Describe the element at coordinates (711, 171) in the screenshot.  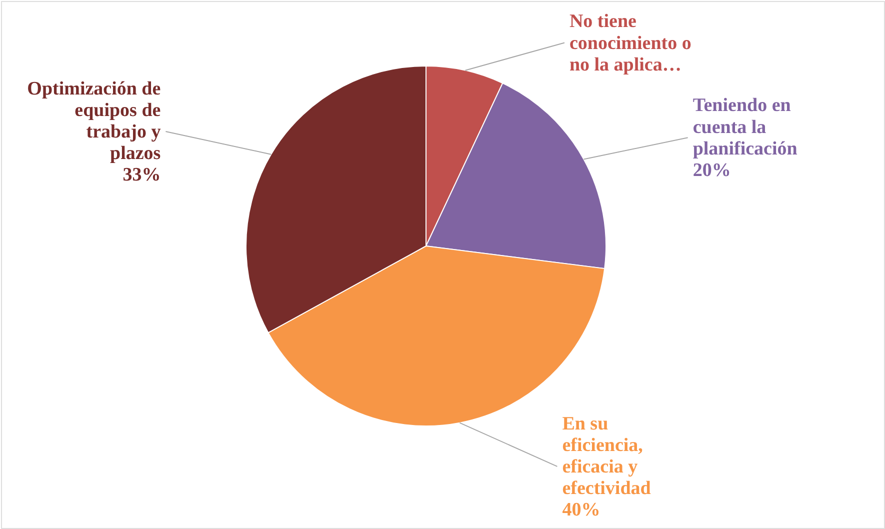
I see `data-label: 20%` at that location.